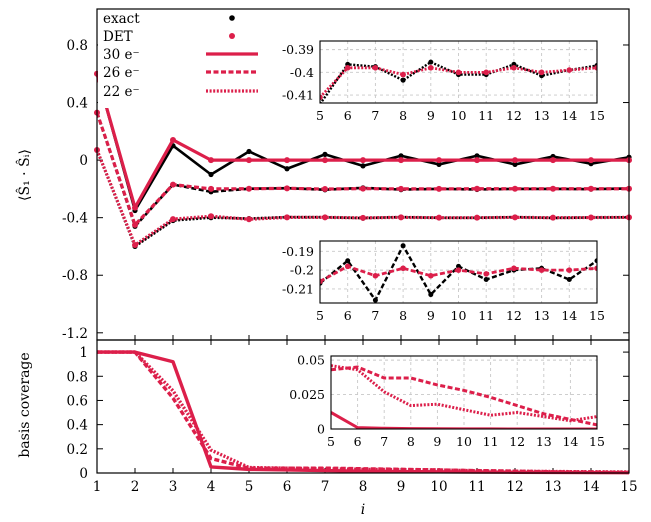 This screenshot has height=522, width=651. What do you see at coordinates (135, 487) in the screenshot?
I see `x-tick-label: 2` at bounding box center [135, 487].